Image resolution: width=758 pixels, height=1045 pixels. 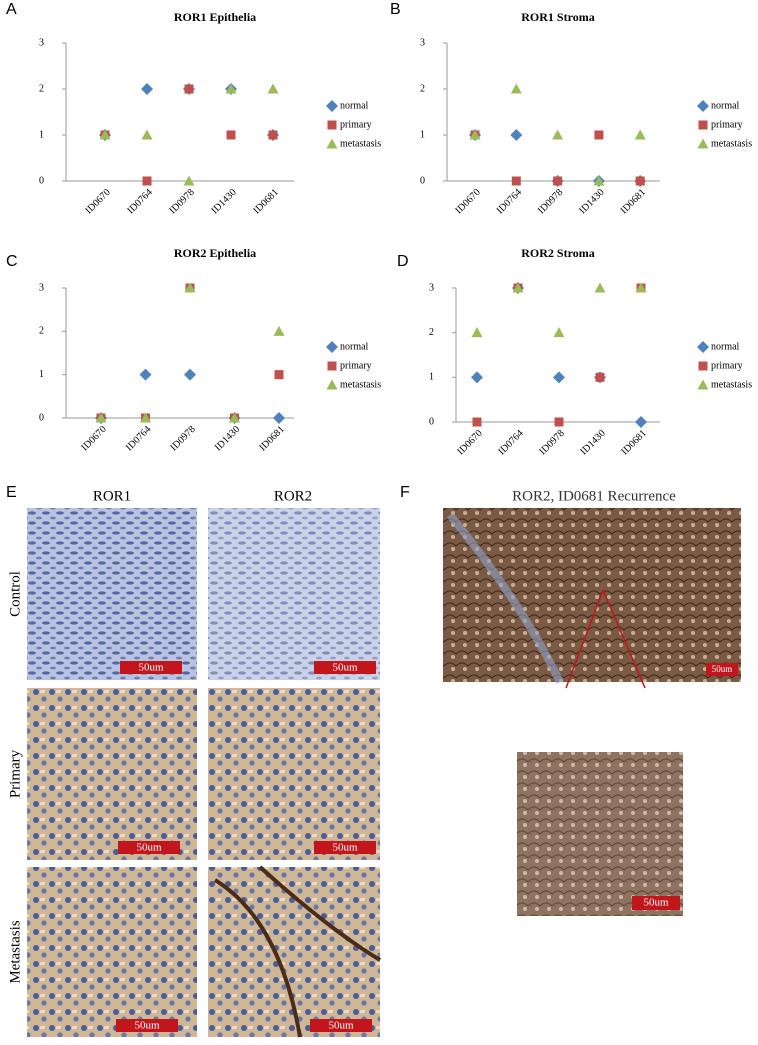 What do you see at coordinates (403, 261) in the screenshot?
I see `panel-label: D` at bounding box center [403, 261].